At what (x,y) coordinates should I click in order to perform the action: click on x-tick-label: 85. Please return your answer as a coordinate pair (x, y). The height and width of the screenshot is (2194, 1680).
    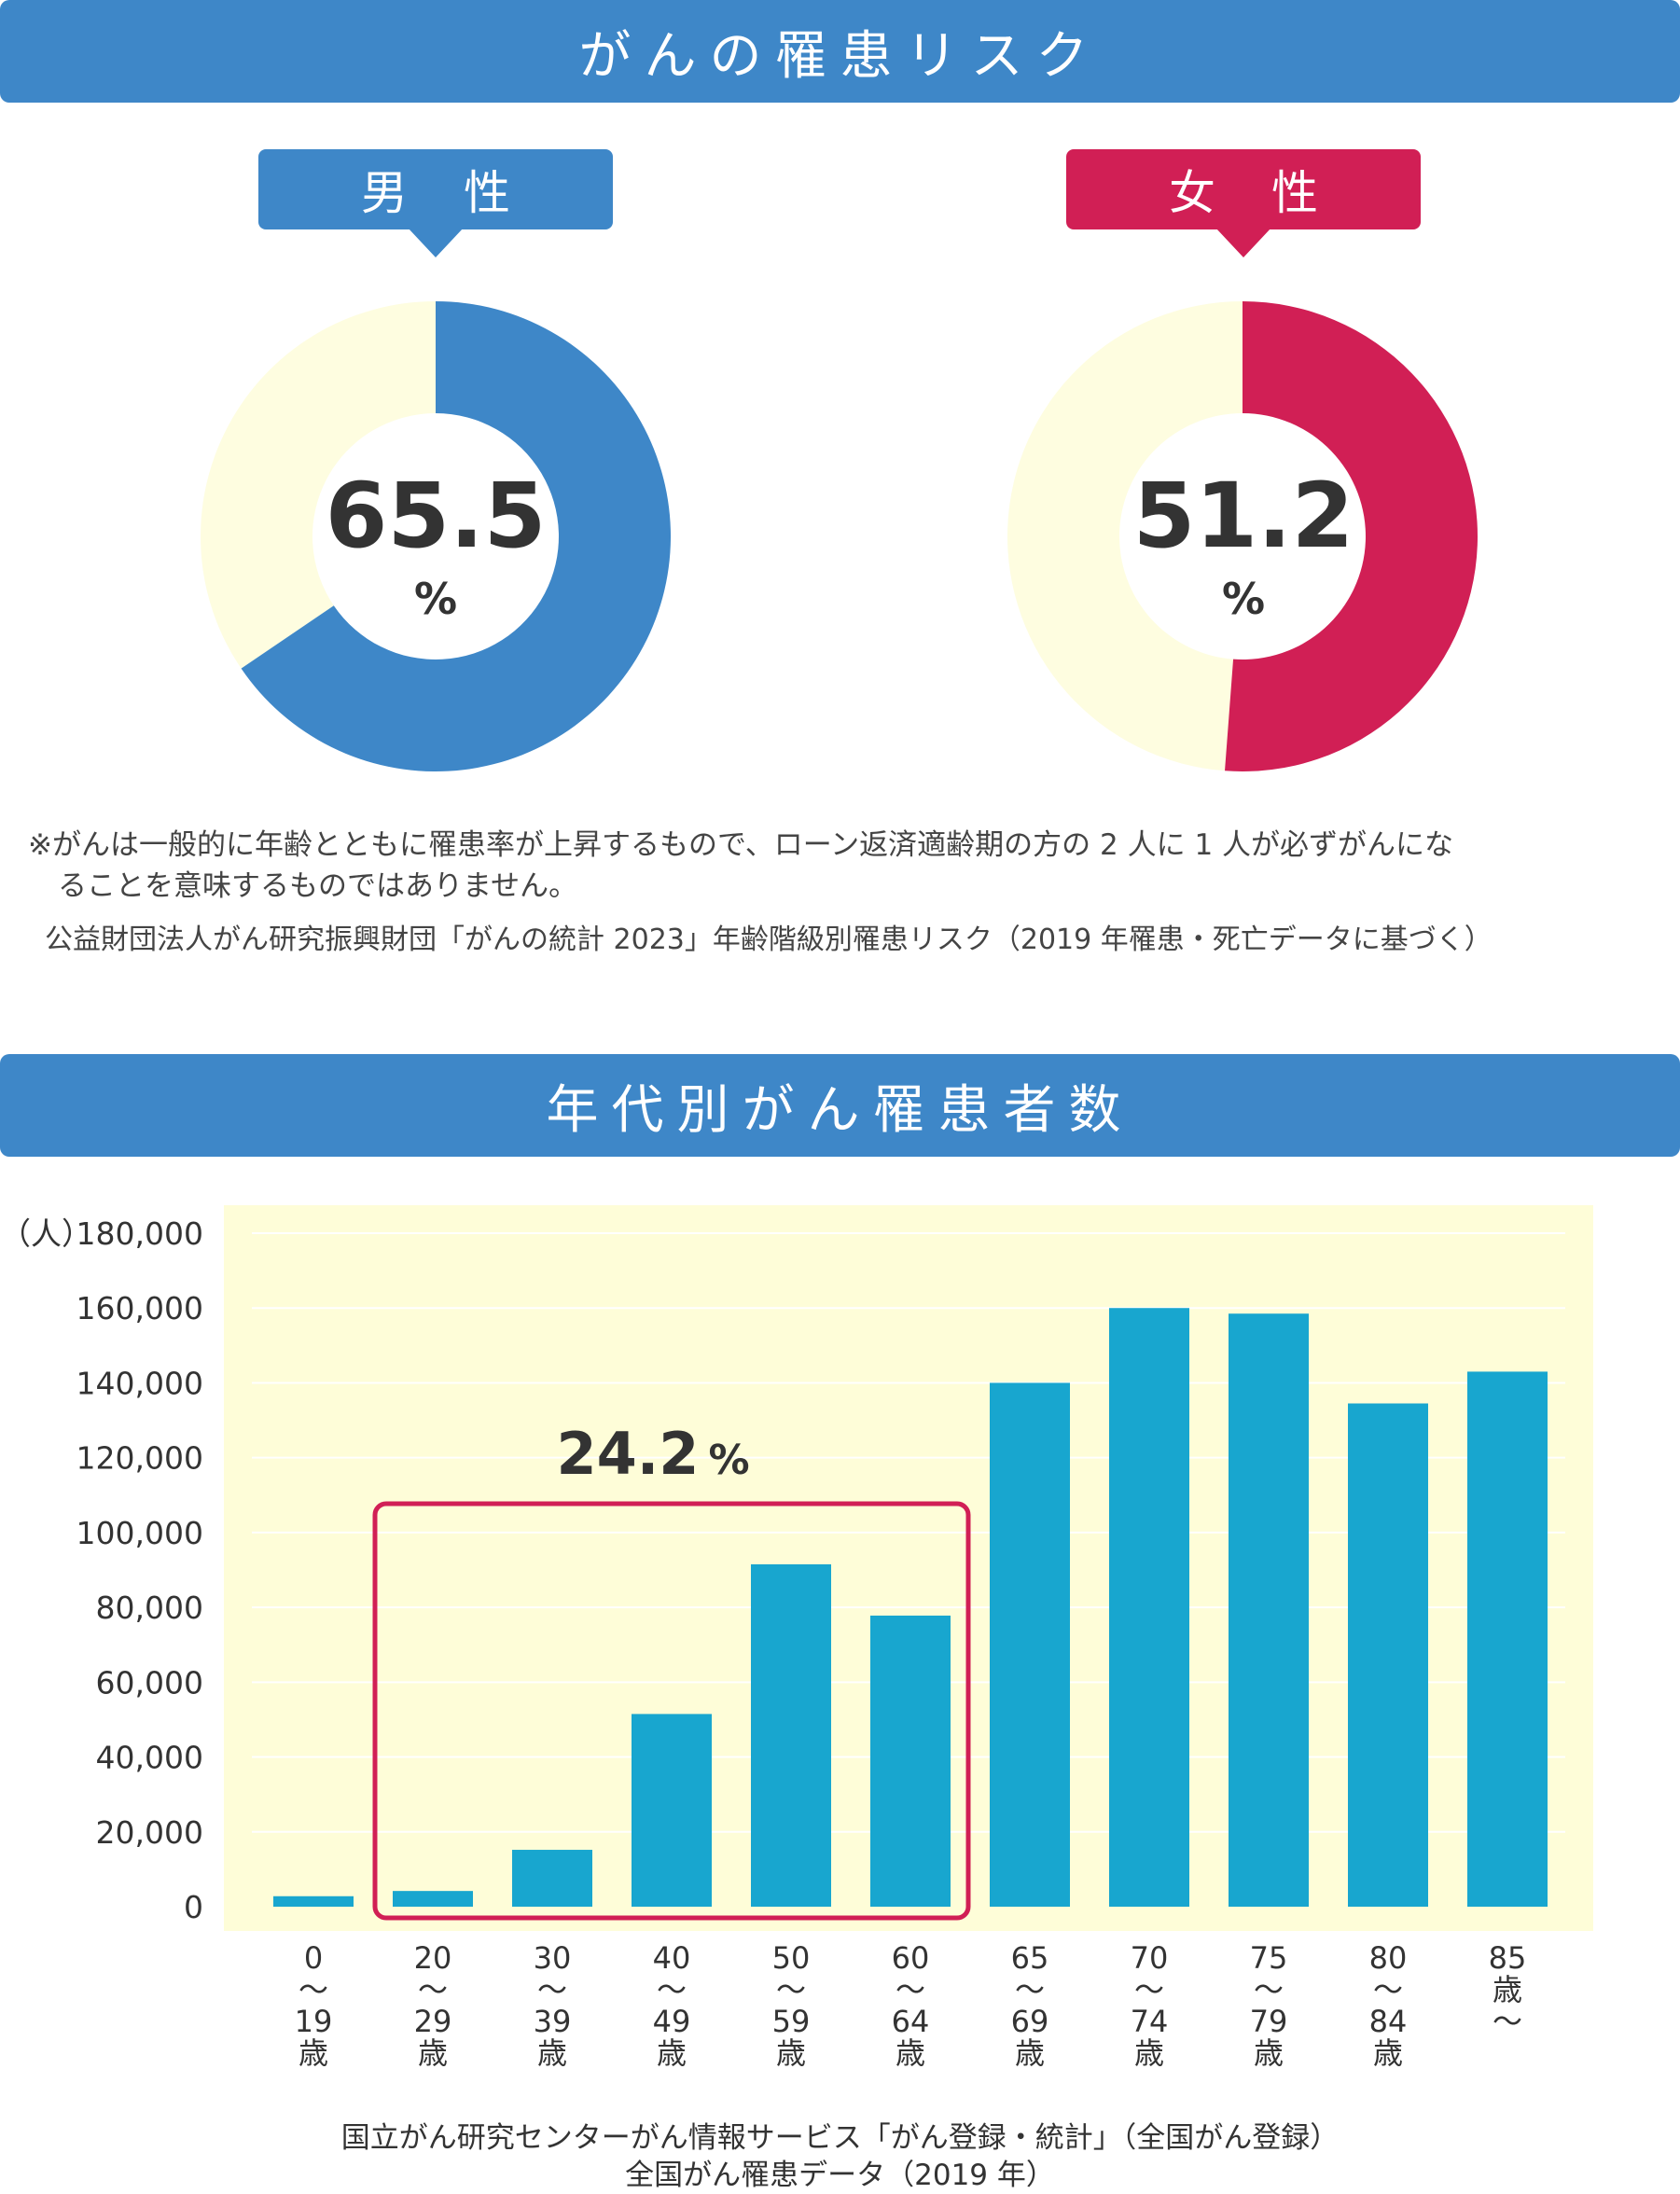
    Looking at the image, I should click on (1508, 1958).